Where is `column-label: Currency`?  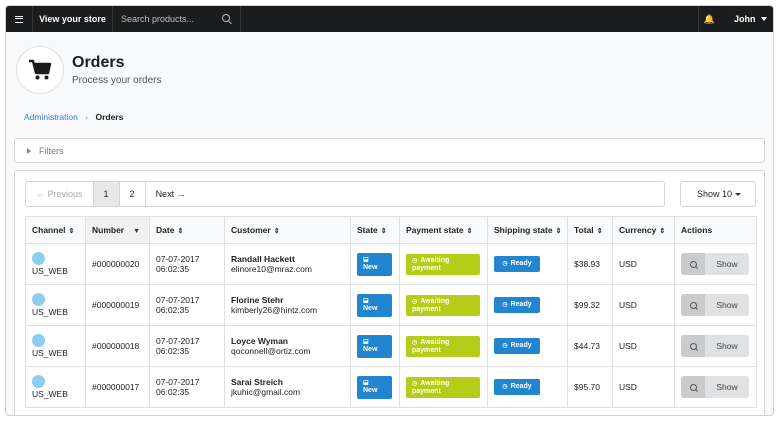
column-label: Currency is located at coordinates (638, 230).